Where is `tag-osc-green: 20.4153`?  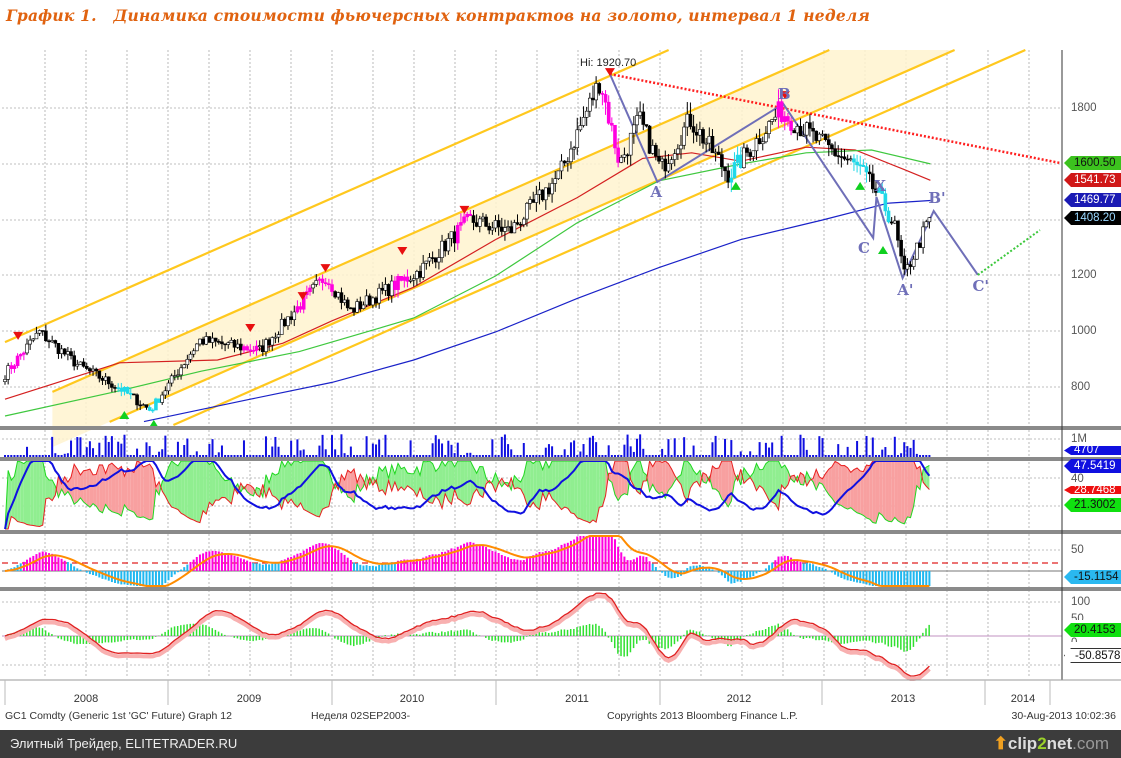 tag-osc-green: 20.4153 is located at coordinates (1092, 630).